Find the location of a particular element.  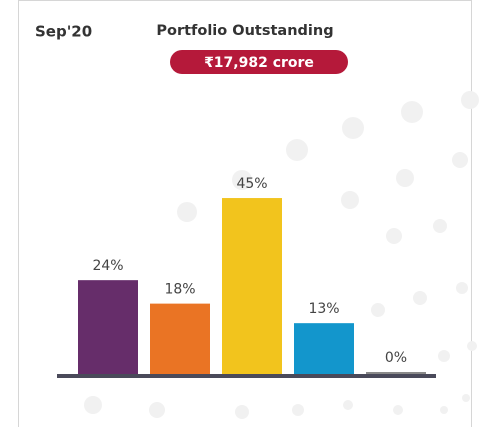

value-label: 24% is located at coordinates (107, 266).